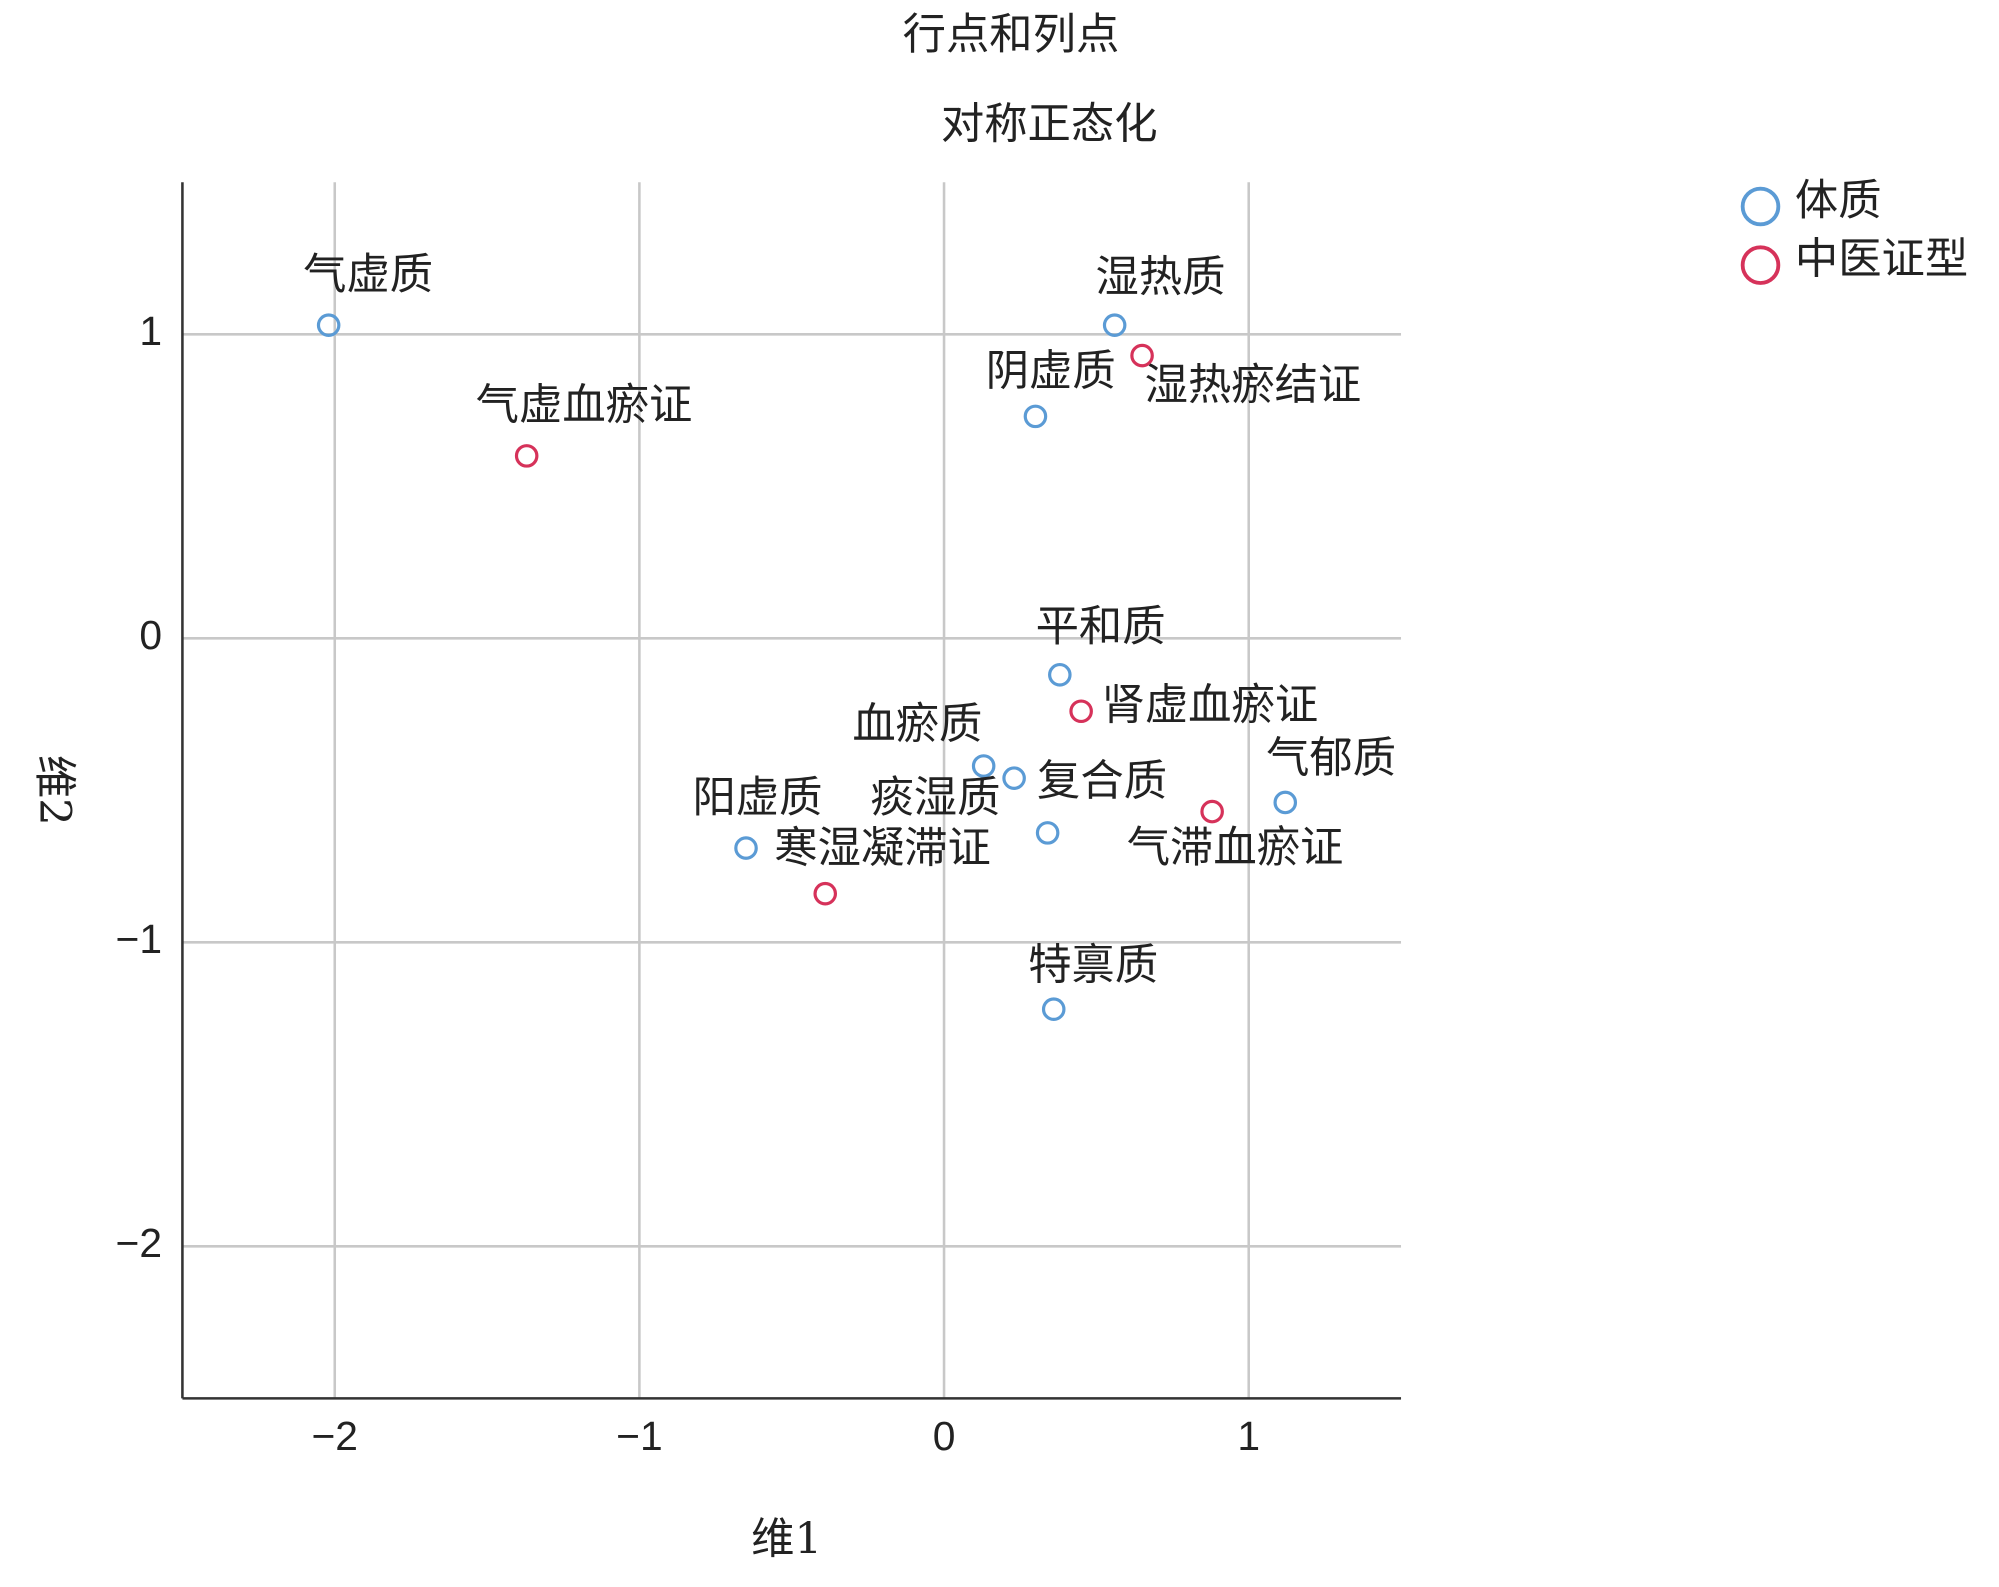 This screenshot has width=1999, height=1587. What do you see at coordinates (1331, 759) in the screenshot?
I see `point-label: 气郁质` at bounding box center [1331, 759].